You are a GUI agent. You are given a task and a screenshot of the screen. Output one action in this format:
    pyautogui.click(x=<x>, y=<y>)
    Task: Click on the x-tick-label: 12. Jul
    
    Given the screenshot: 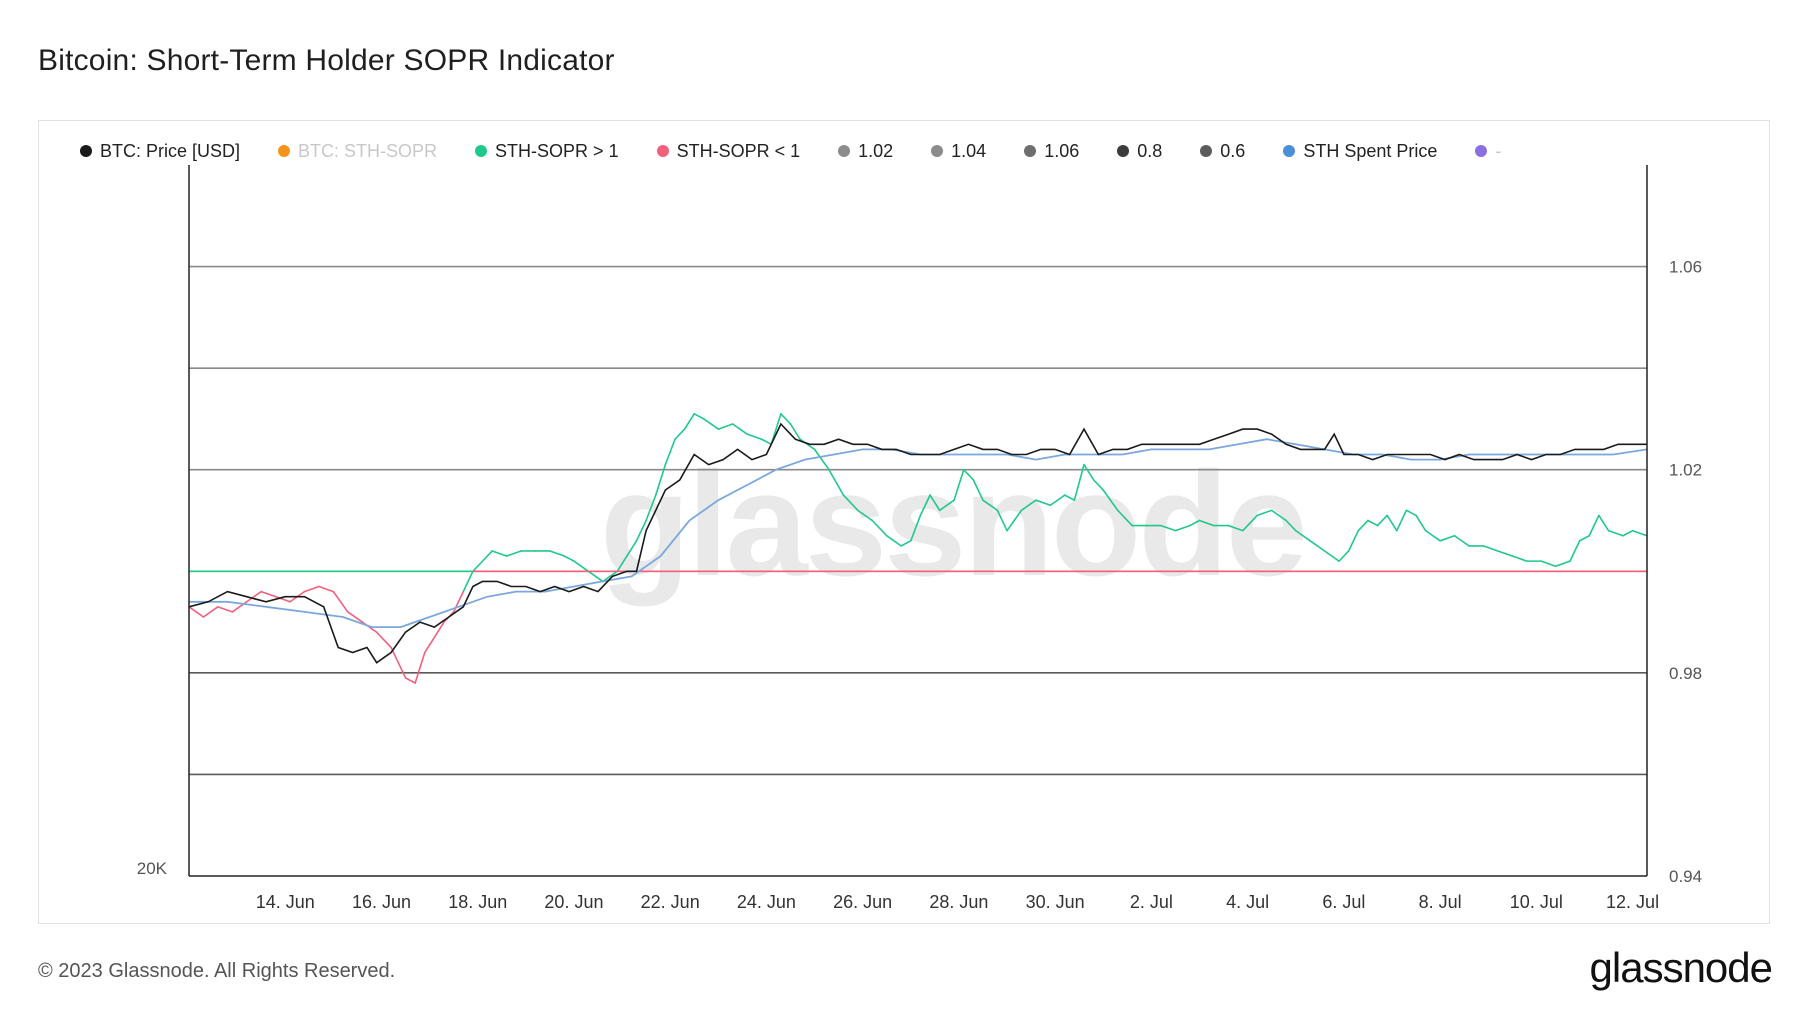 What is the action you would take?
    pyautogui.click(x=1632, y=902)
    